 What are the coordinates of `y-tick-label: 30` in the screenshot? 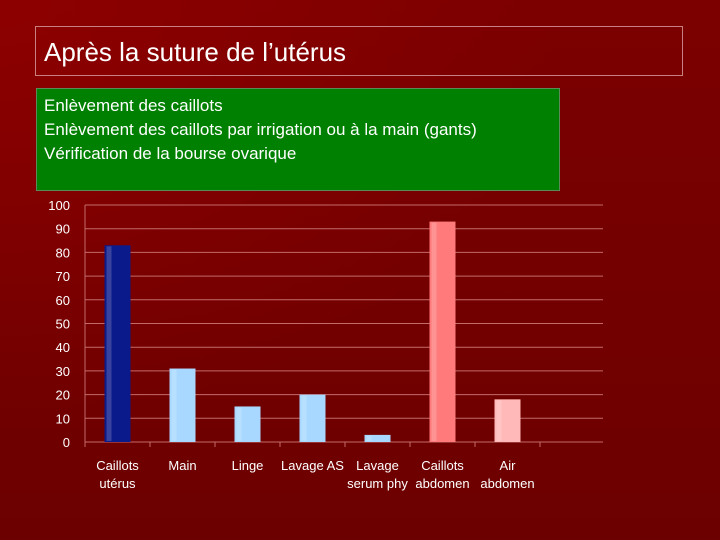 It's located at (63, 371).